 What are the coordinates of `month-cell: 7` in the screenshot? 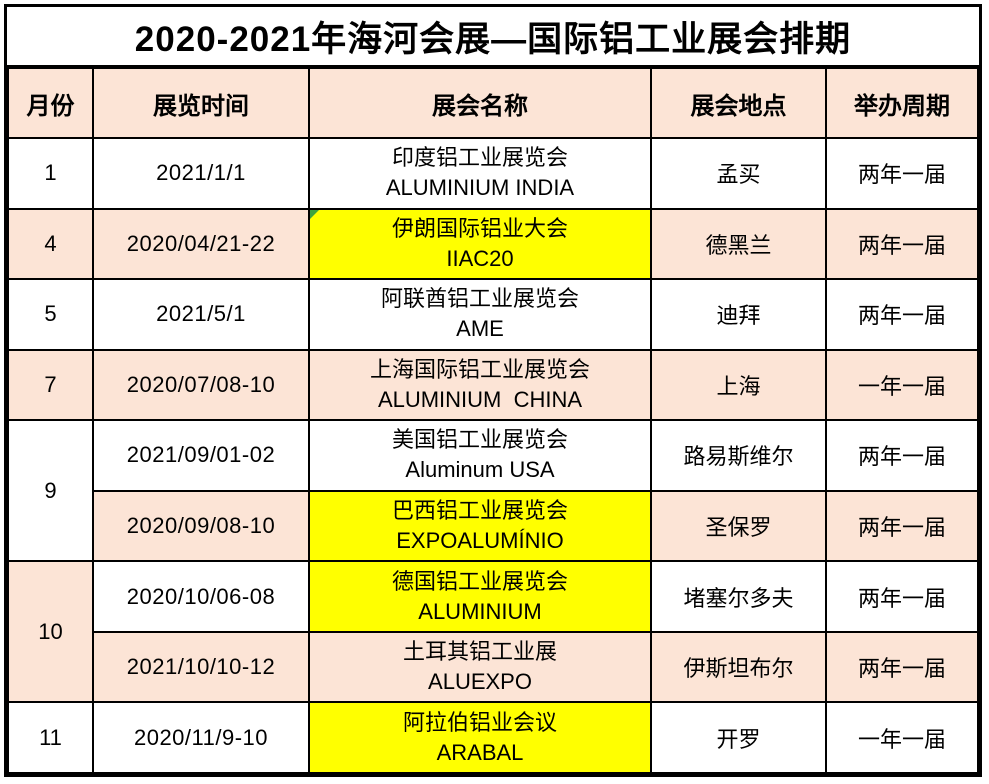 It's located at (50, 385).